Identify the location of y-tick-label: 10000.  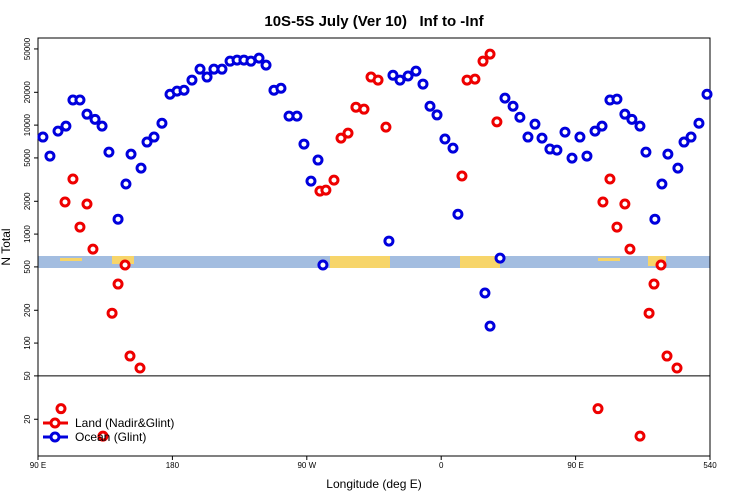
(27, 124).